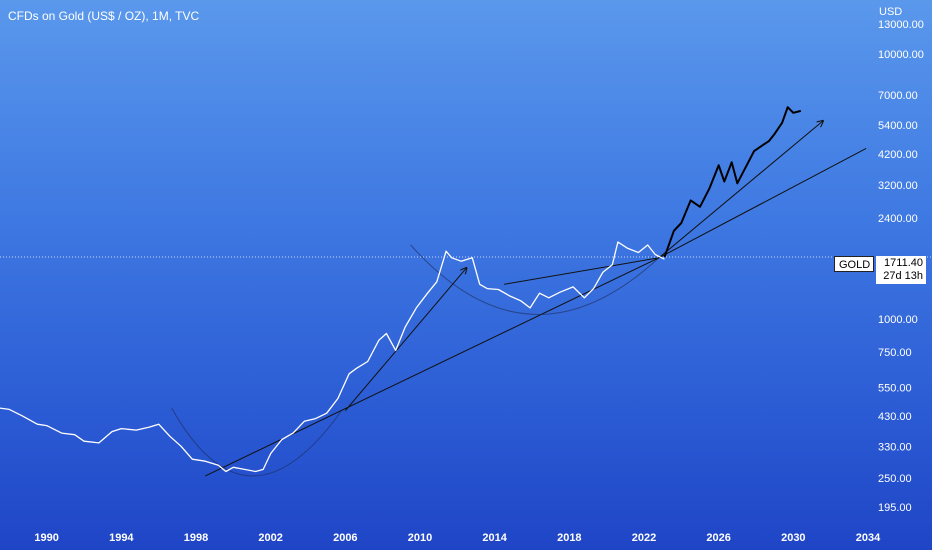 The image size is (932, 550). I want to click on price-tick-label: 7000.00, so click(898, 96).